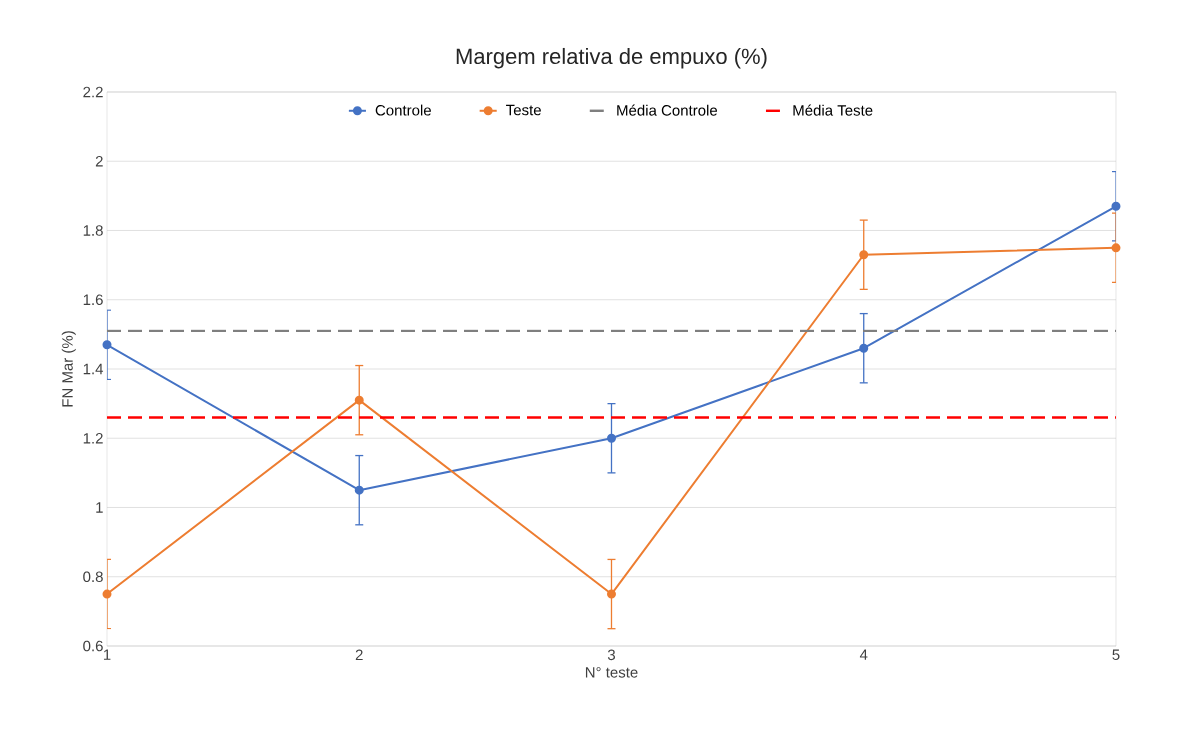 This screenshot has width=1185, height=737. Describe the element at coordinates (403, 110) in the screenshot. I see `legend-label: Controle` at that location.